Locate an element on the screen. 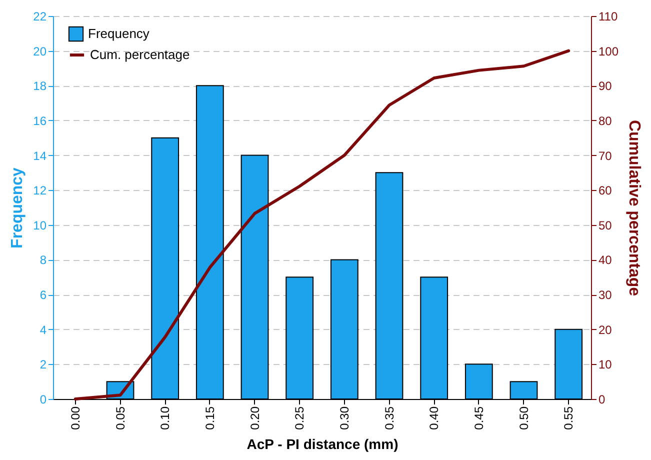 The width and height of the screenshot is (651, 460). y-tick-label: 6 is located at coordinates (43, 295).